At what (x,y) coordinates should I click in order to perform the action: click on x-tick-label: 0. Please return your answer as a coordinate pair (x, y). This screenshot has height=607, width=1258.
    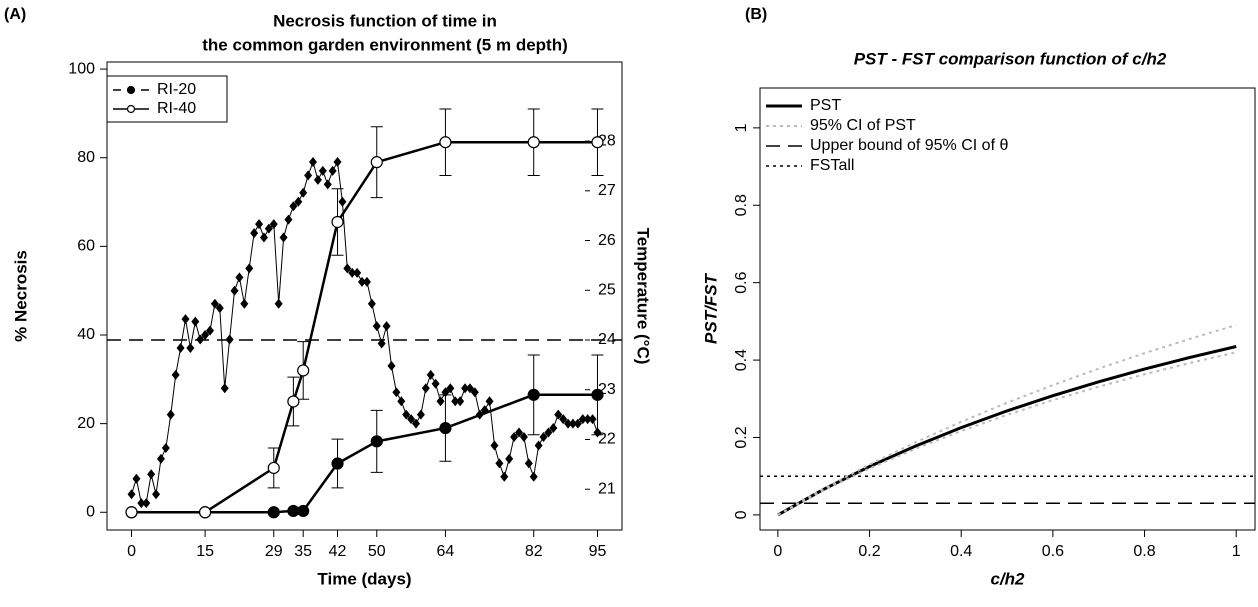
    Looking at the image, I should click on (131, 551).